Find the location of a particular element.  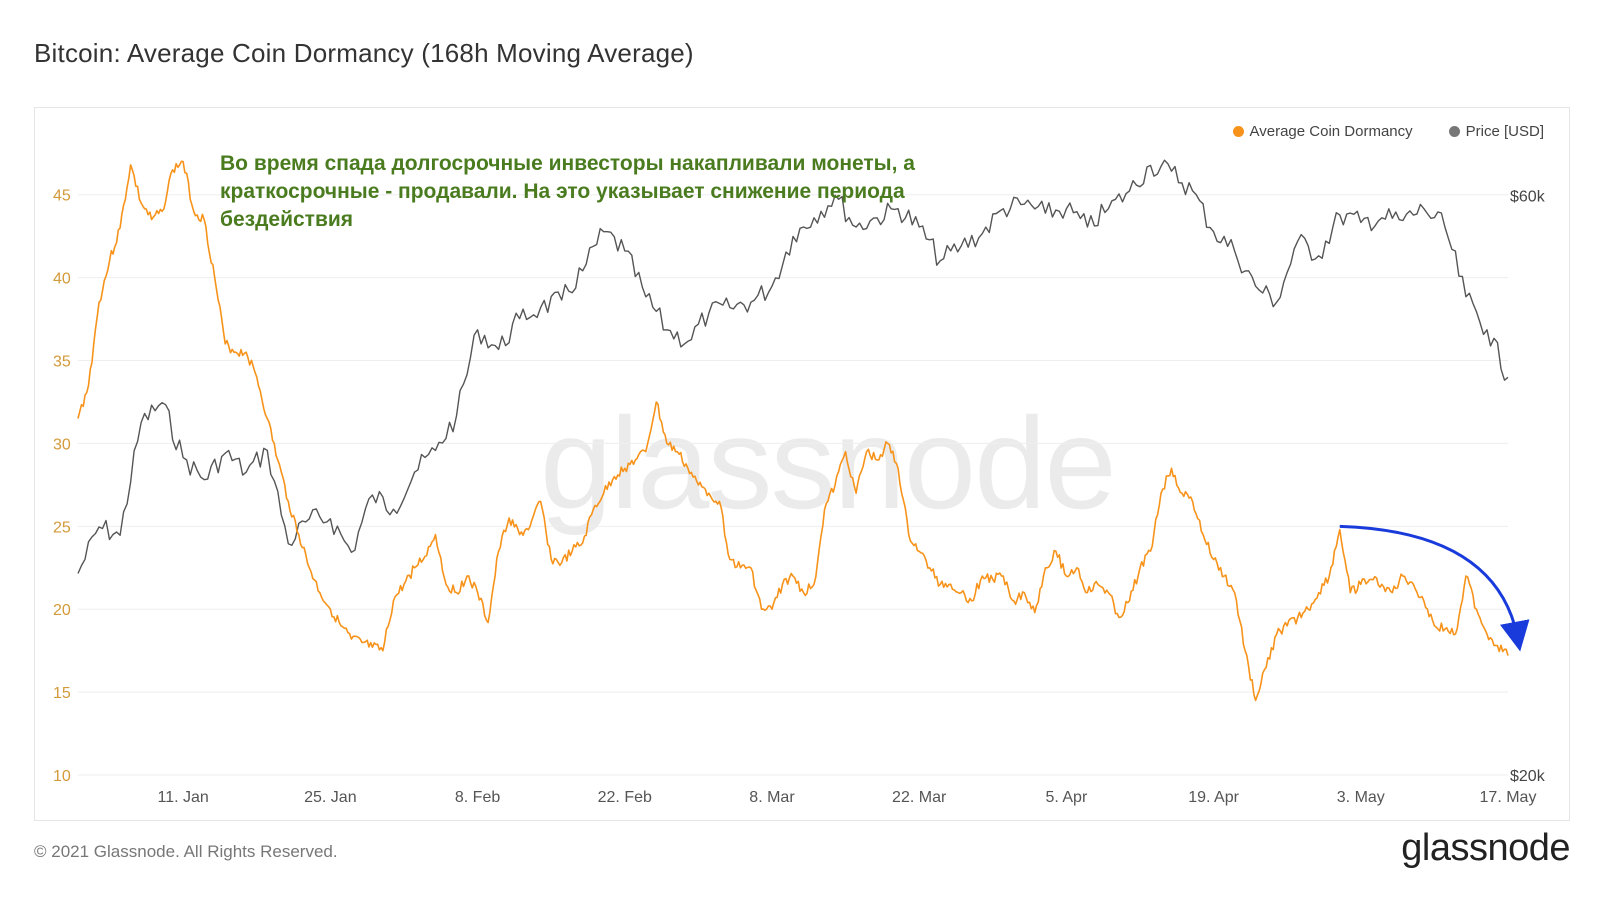

x-tick-label-8: 3. May is located at coordinates (1361, 797).